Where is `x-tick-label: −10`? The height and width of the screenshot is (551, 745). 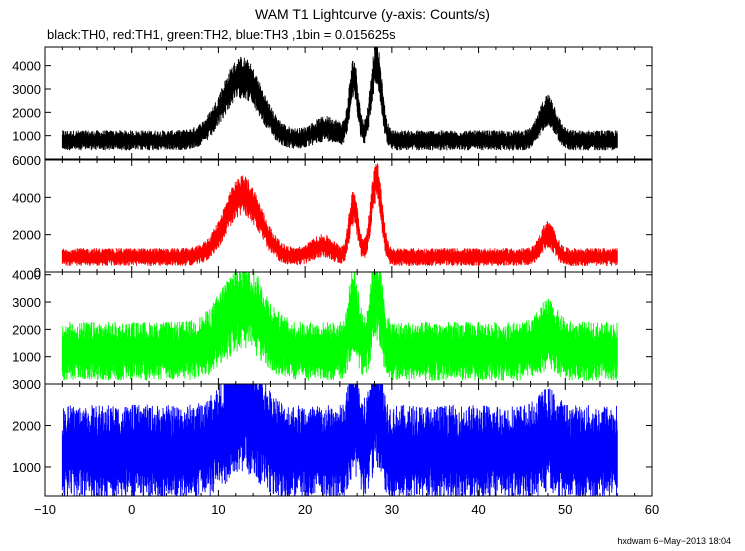 x-tick-label: −10 is located at coordinates (45, 509).